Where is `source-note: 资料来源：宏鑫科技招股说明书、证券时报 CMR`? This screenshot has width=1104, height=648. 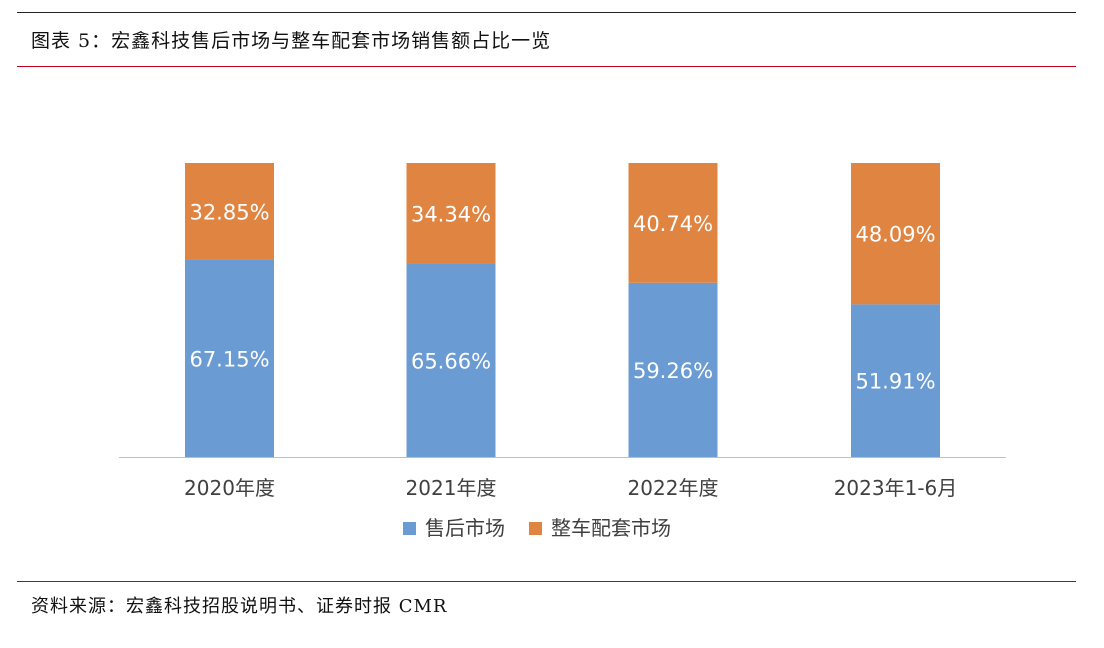
source-note: 资料来源：宏鑫科技招股说明书、证券时报 CMR is located at coordinates (239, 606).